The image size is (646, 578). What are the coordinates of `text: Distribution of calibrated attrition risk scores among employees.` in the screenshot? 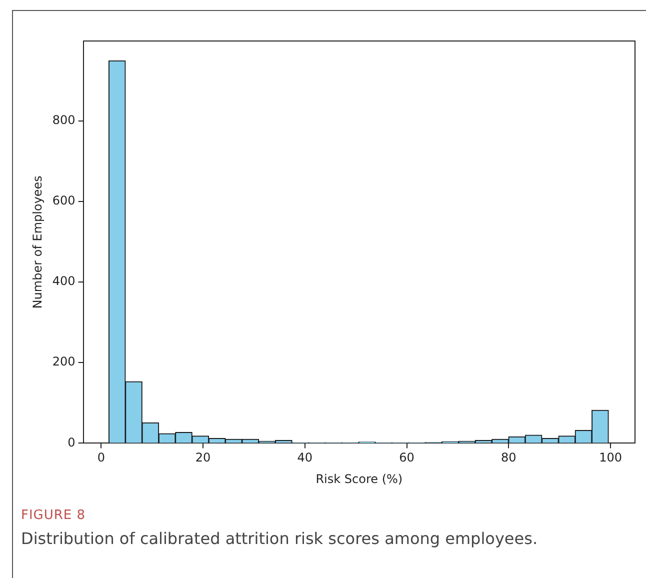 It's located at (279, 538).